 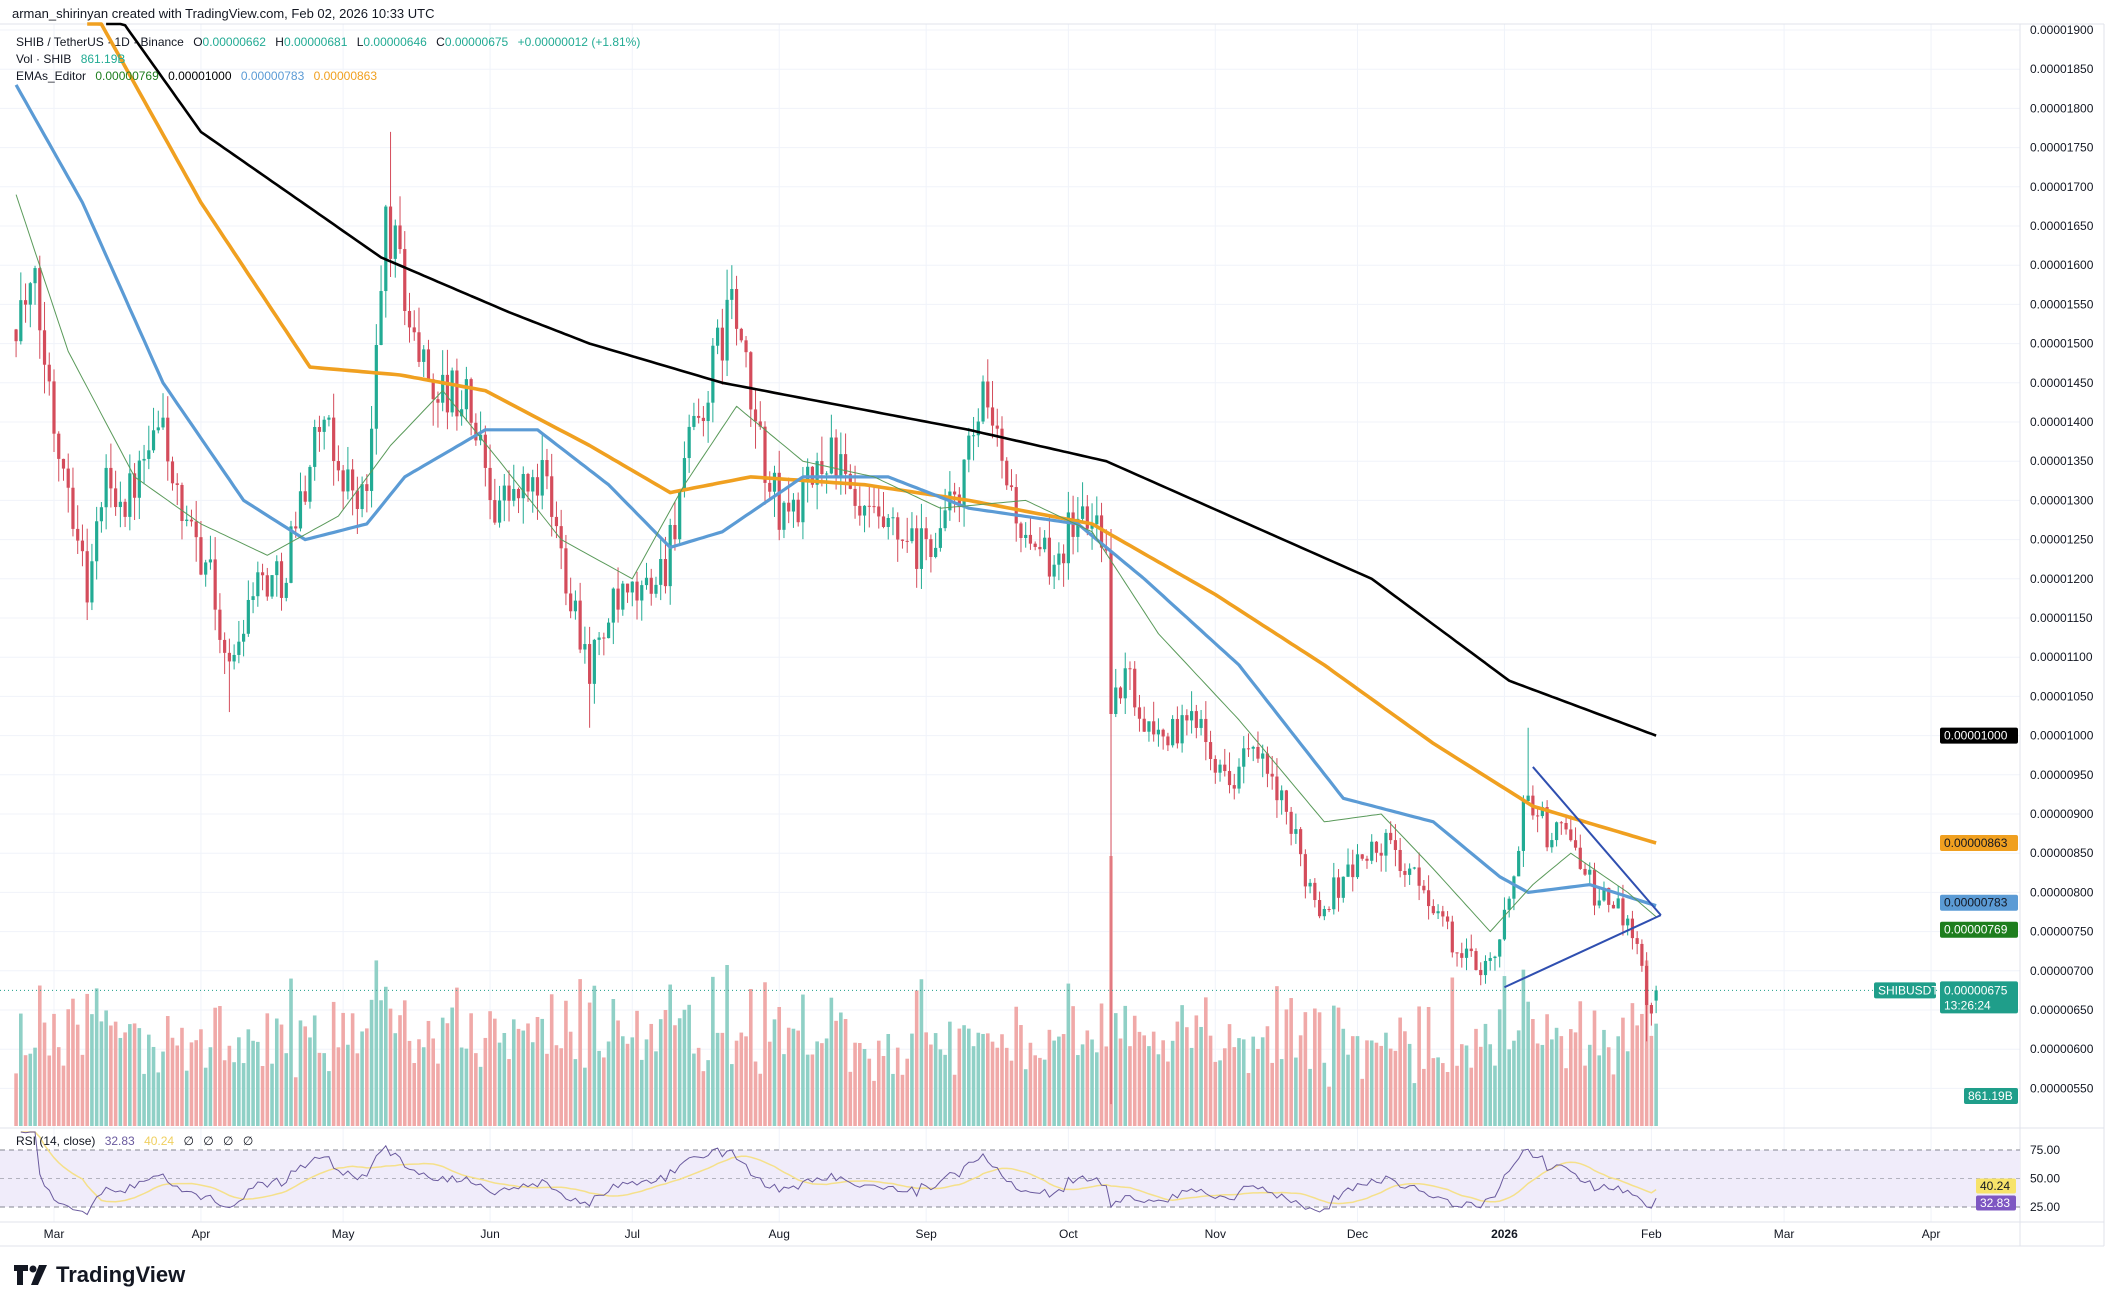 I want to click on ema-label: EMAs_Editor, so click(x=51, y=76).